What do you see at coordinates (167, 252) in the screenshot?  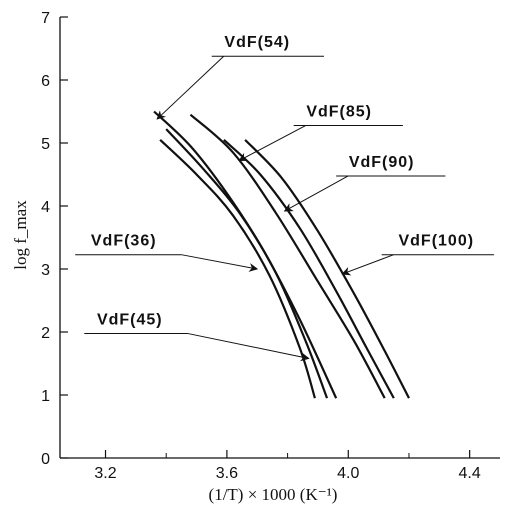 I see `annotation-vdf36: VdF(36)` at bounding box center [167, 252].